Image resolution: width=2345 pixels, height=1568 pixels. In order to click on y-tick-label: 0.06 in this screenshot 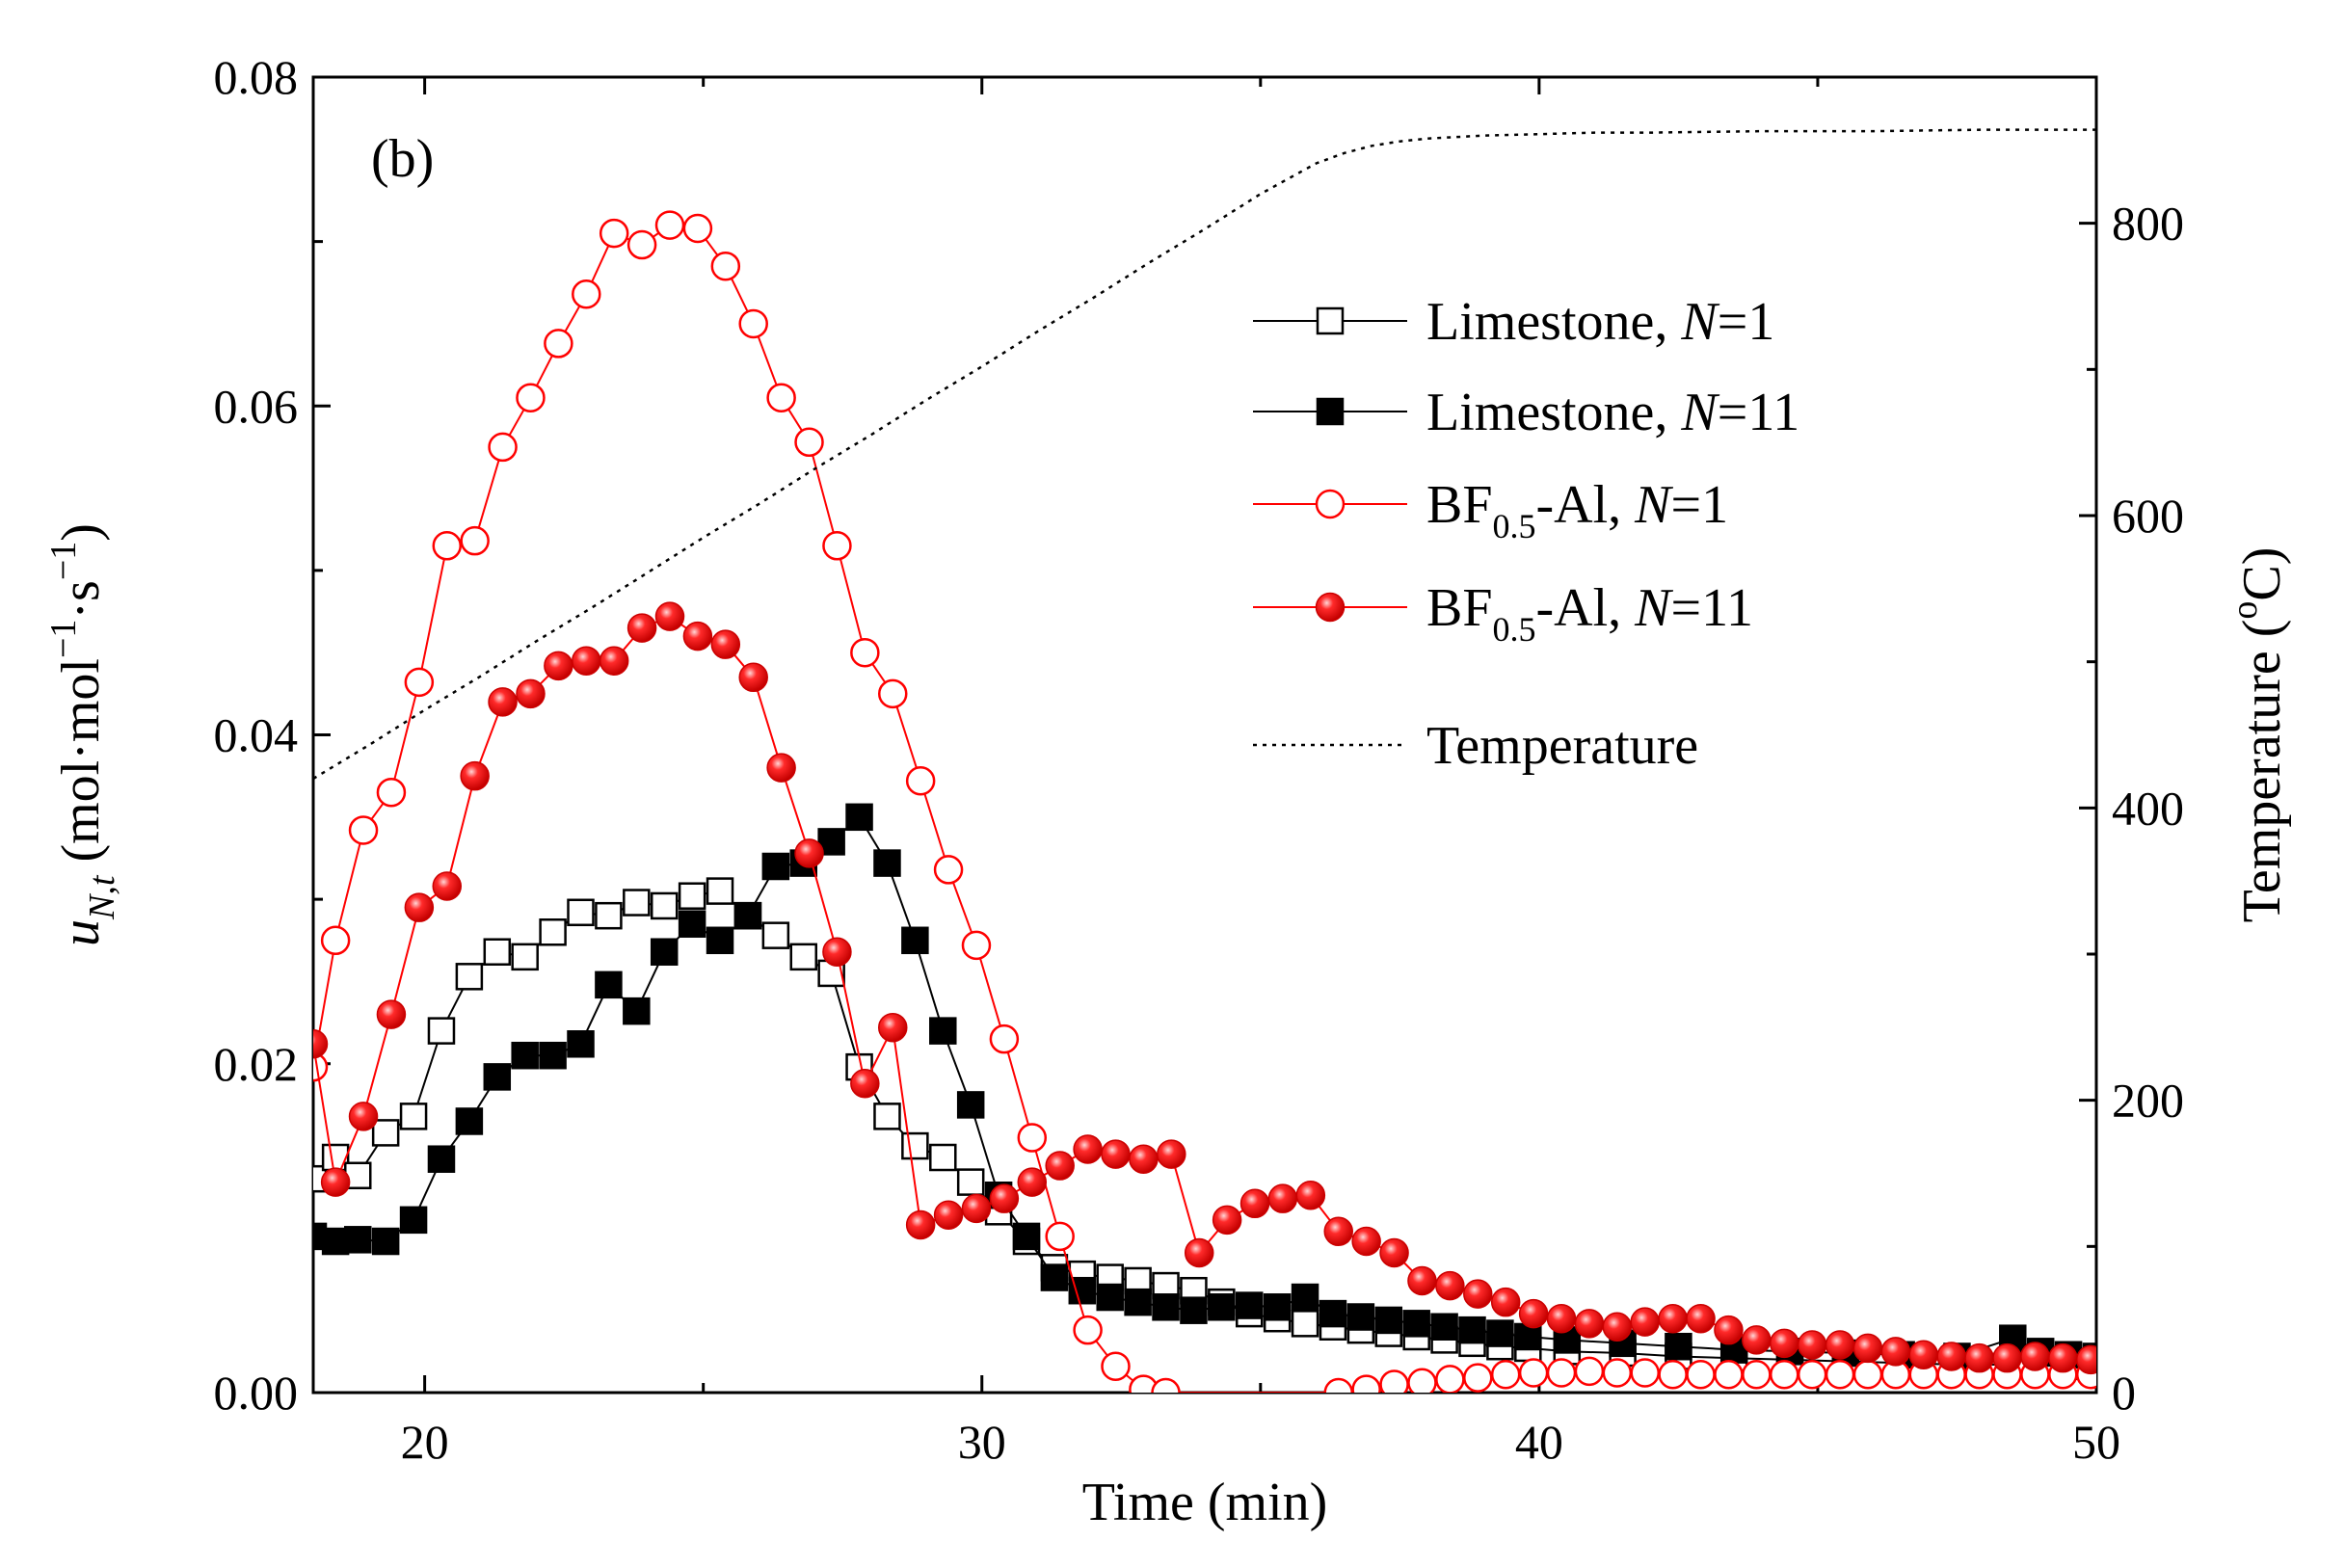, I will do `click(256, 406)`.